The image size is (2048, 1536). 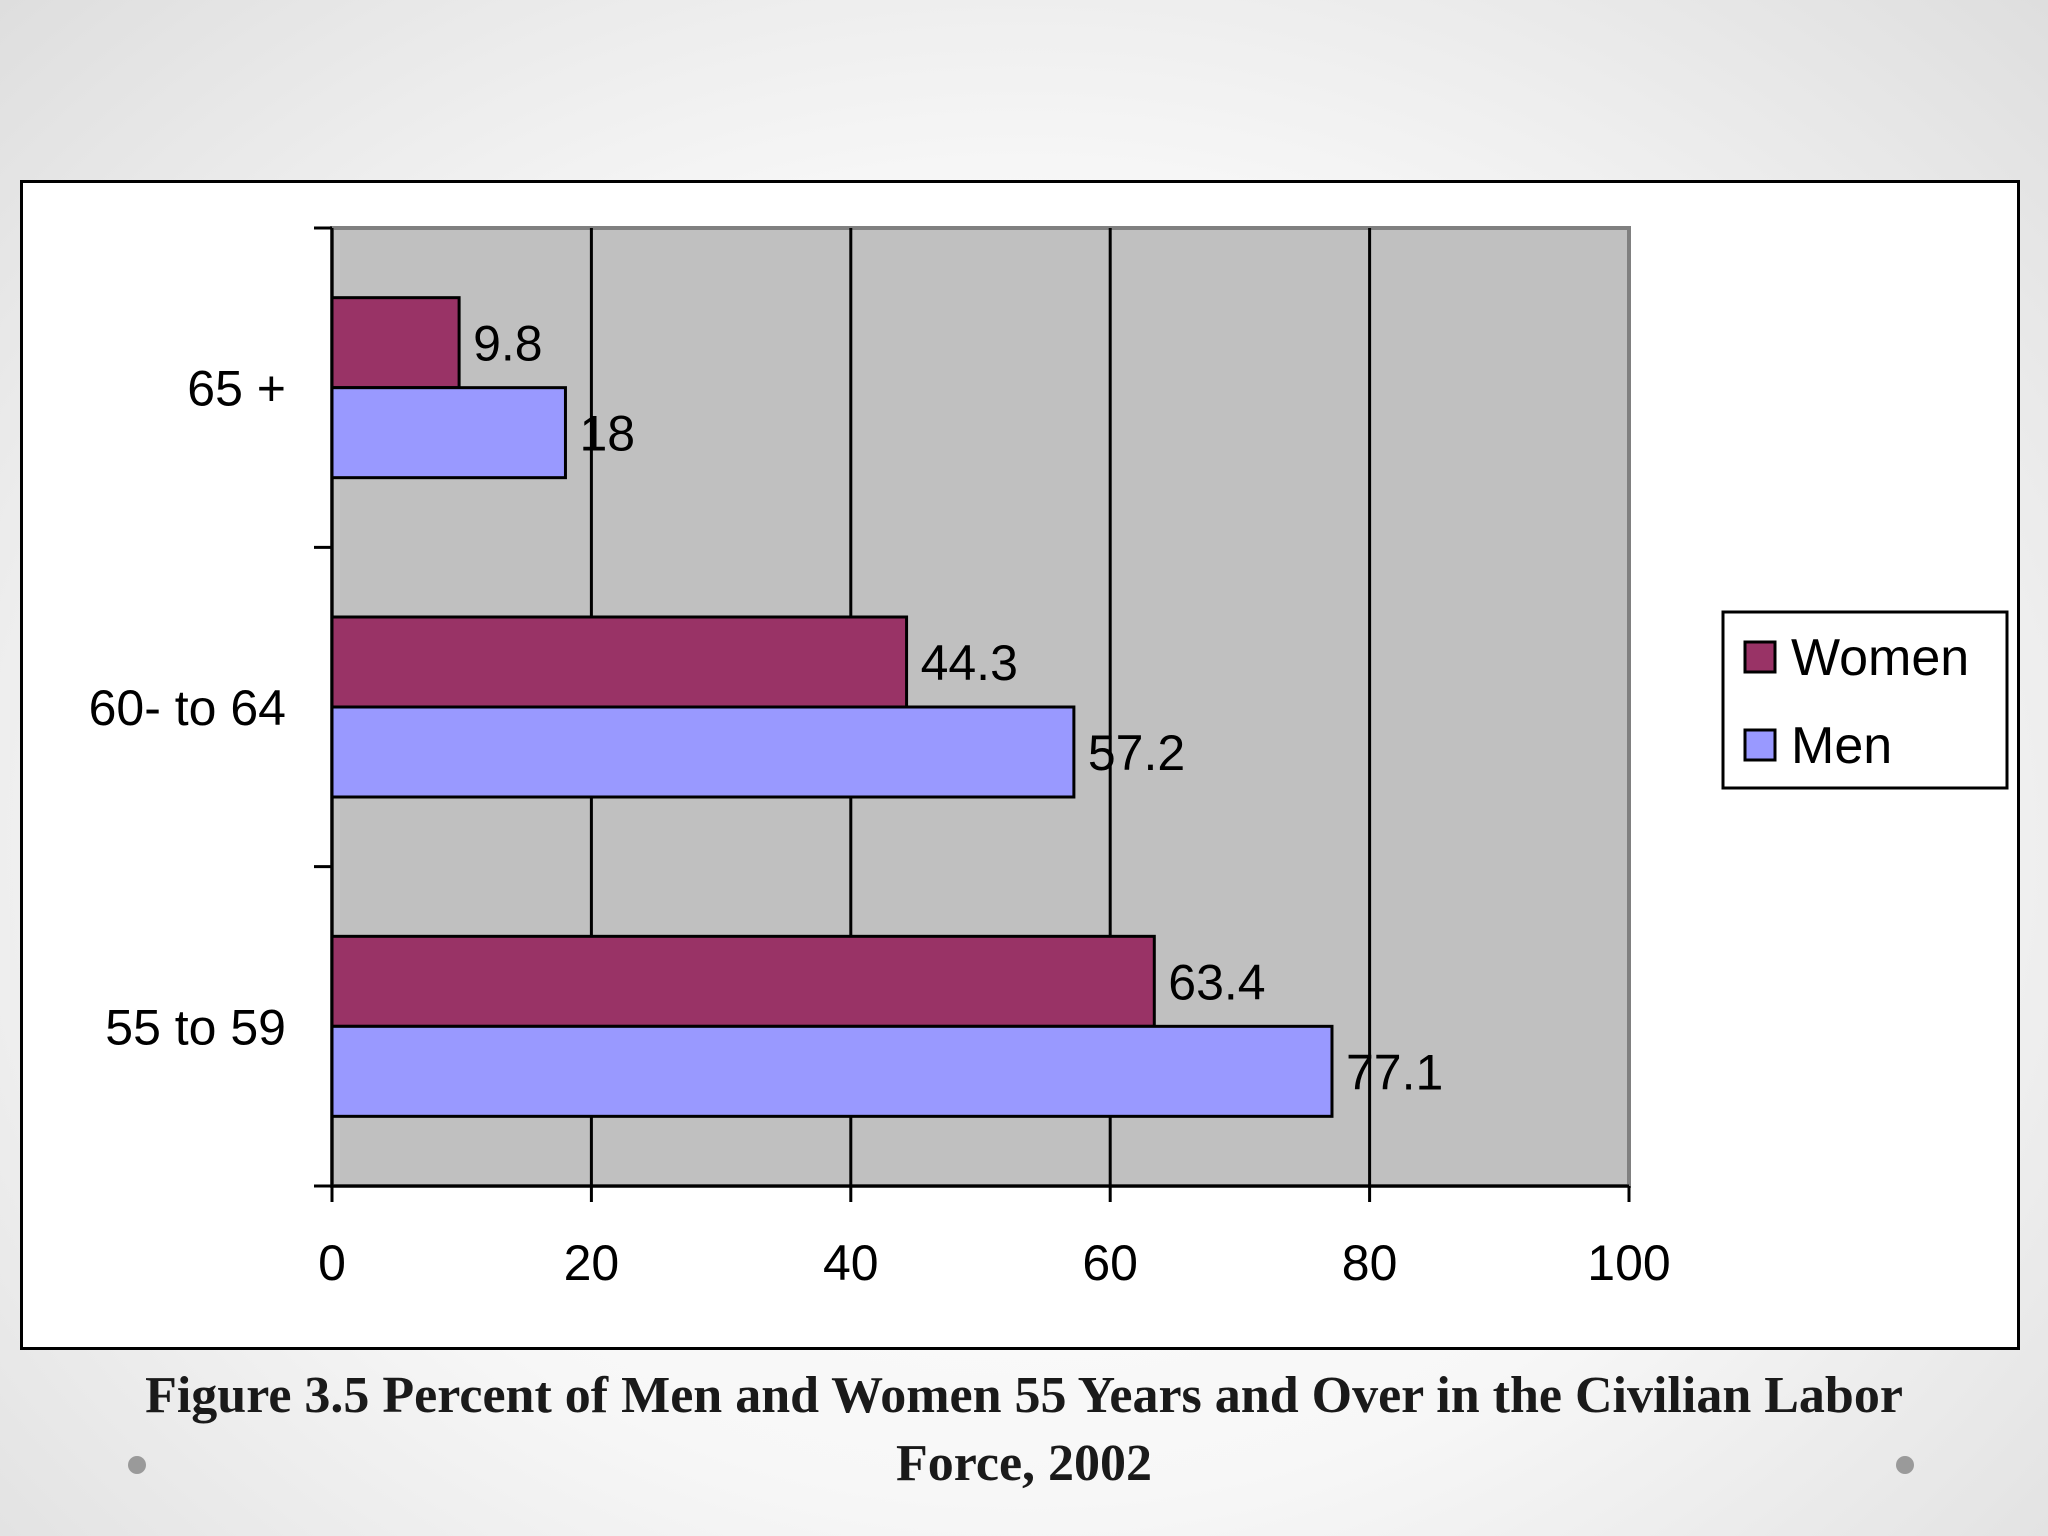 What do you see at coordinates (236, 389) in the screenshot?
I see `category-label: 65 +` at bounding box center [236, 389].